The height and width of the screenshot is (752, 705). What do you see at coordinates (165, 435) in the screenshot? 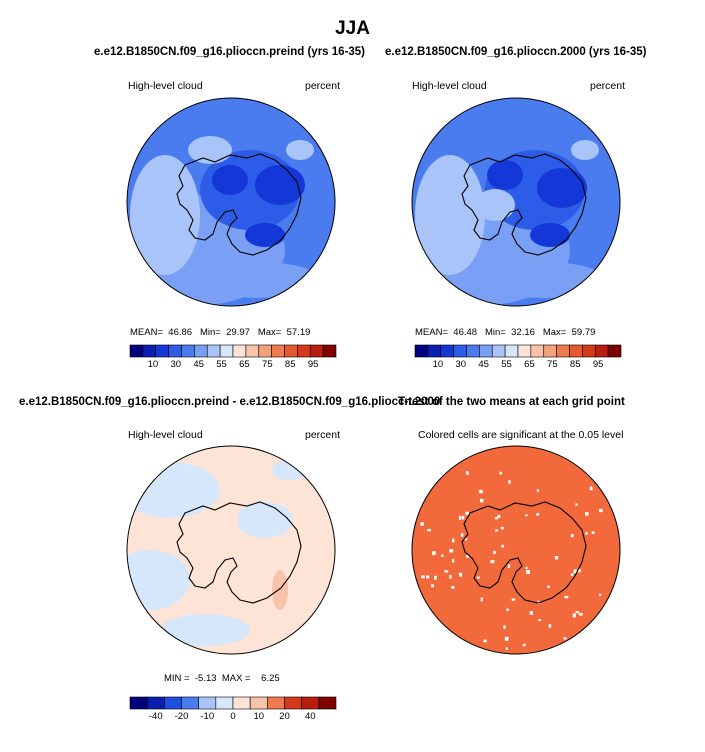
I see `panel3-variable-label: High-level cloud` at bounding box center [165, 435].